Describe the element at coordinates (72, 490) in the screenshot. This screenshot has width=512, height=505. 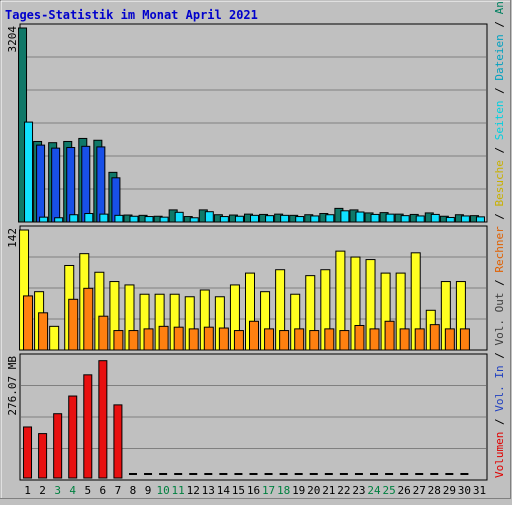
I see `day-label: 4` at that location.